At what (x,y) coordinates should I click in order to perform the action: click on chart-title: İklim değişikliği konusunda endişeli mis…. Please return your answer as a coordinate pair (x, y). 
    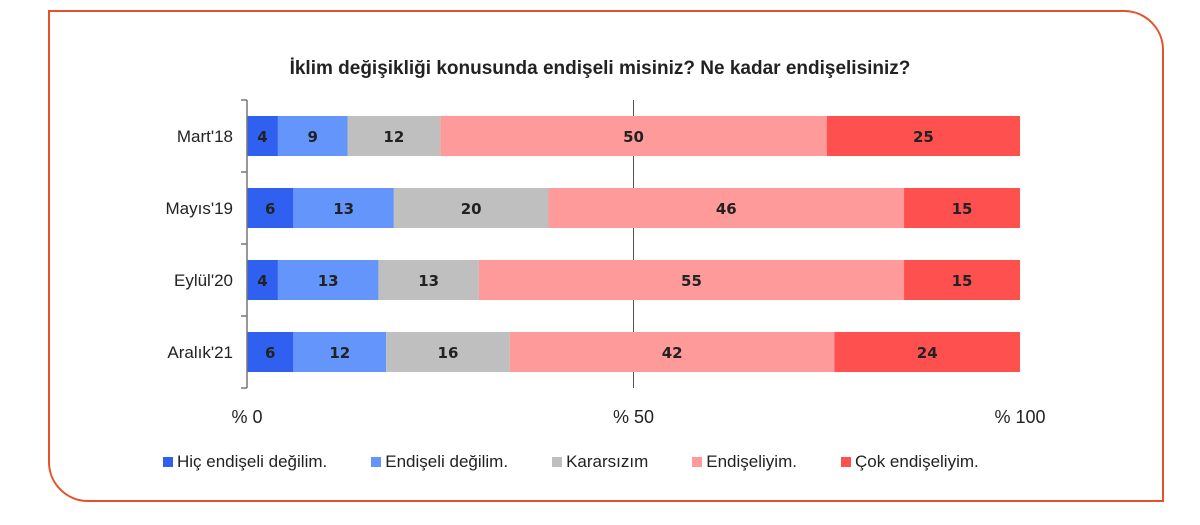
    Looking at the image, I should click on (600, 68).